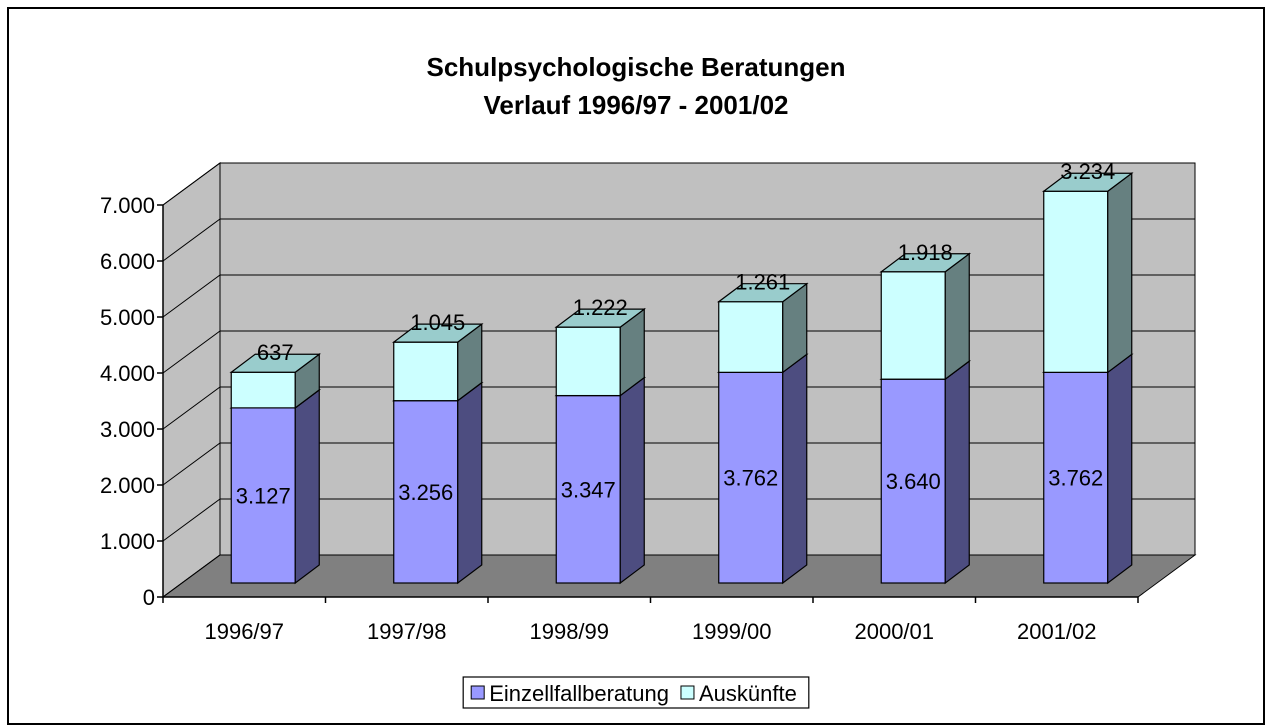 The width and height of the screenshot is (1272, 725). I want to click on value-label: 3.234, so click(1087, 171).